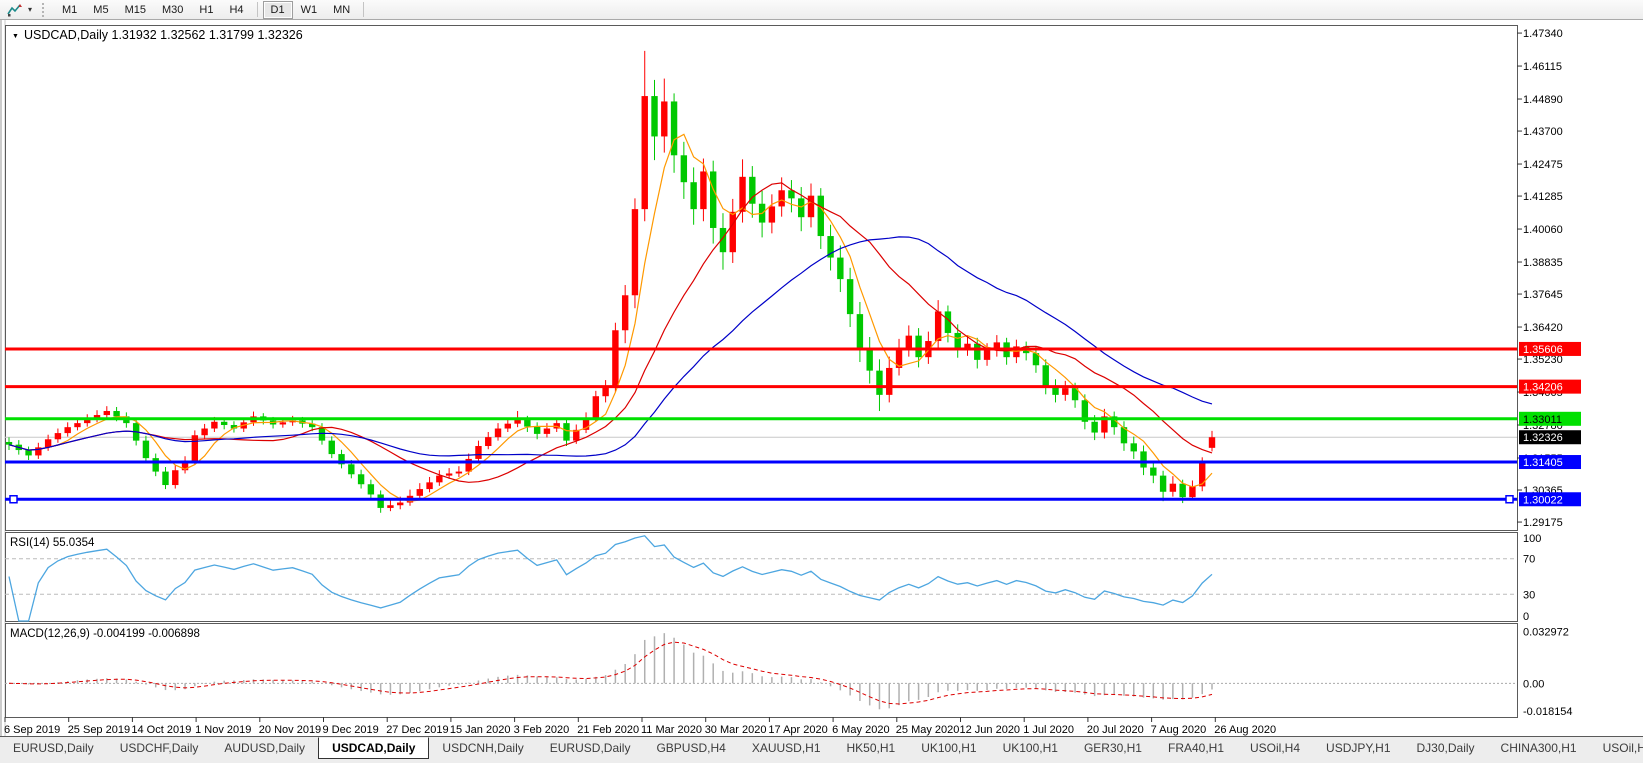 The image size is (1643, 763). Describe the element at coordinates (236, 9) in the screenshot. I see `timeframe-h4-button: H4` at that location.